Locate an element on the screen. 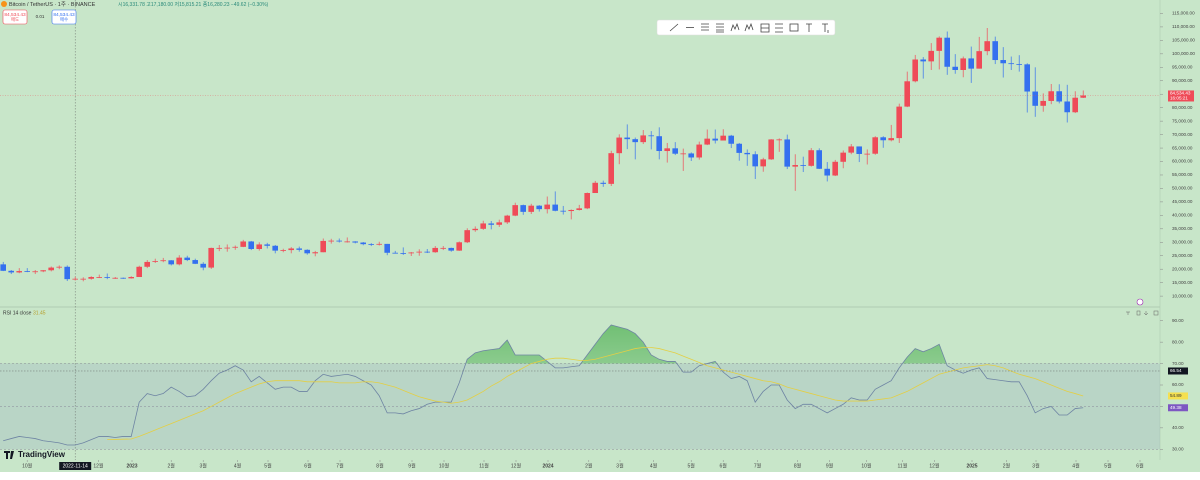 The width and height of the screenshot is (1200, 480). y-tick-label: 100,000.00 is located at coordinates (1183, 53).